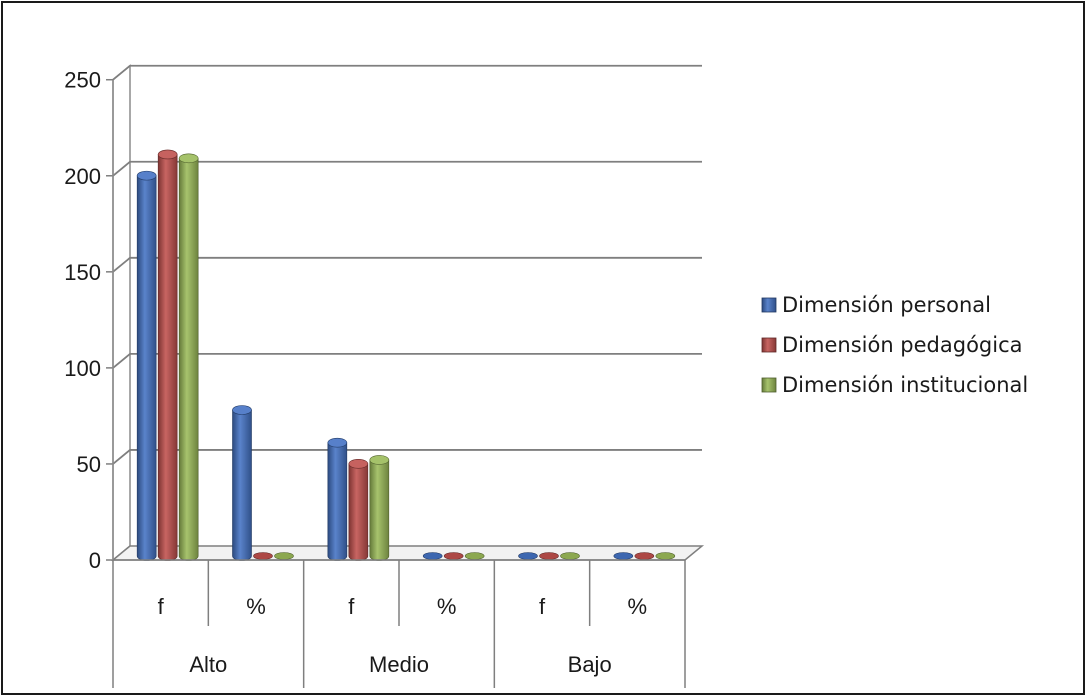 The height and width of the screenshot is (697, 1088). Describe the element at coordinates (407, 553) in the screenshot. I see `floor` at that location.